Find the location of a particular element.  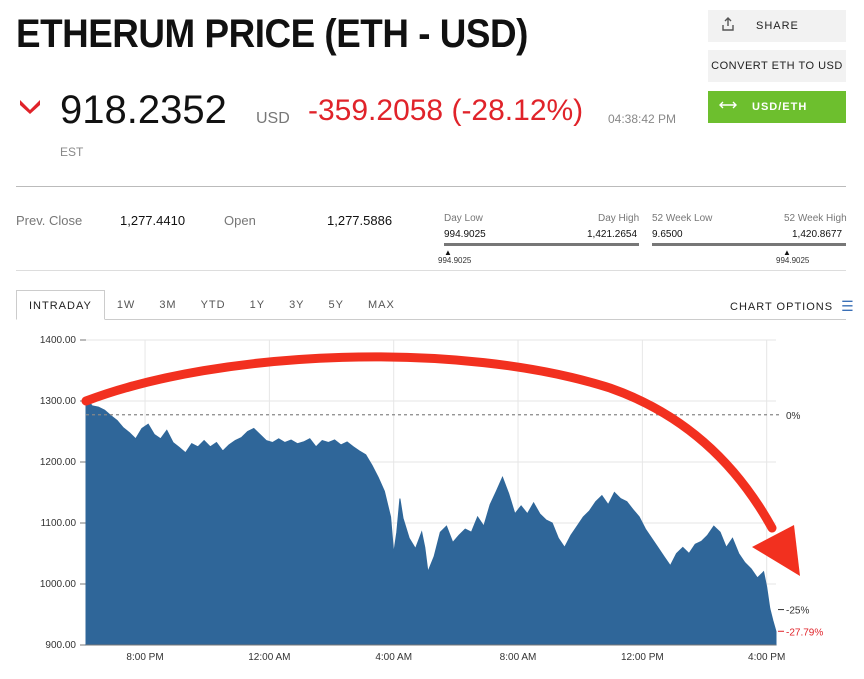

price-change: -359.2058 (-28.12%) is located at coordinates (446, 110).